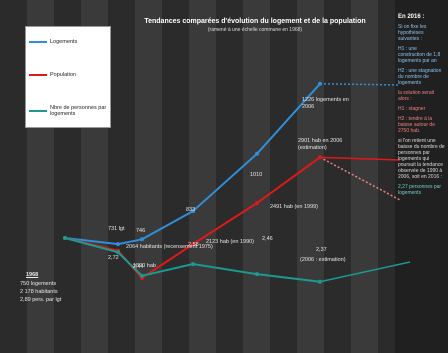  I want to click on annotation: 1968, so click(32, 275).